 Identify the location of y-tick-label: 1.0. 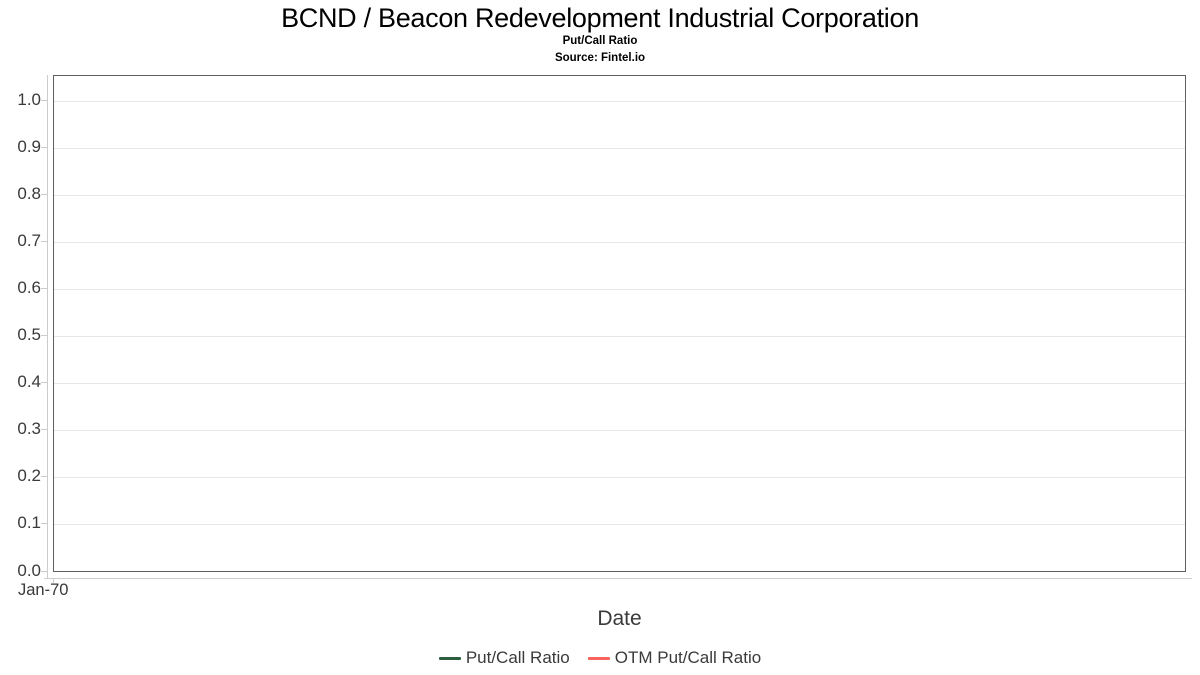
(29, 99).